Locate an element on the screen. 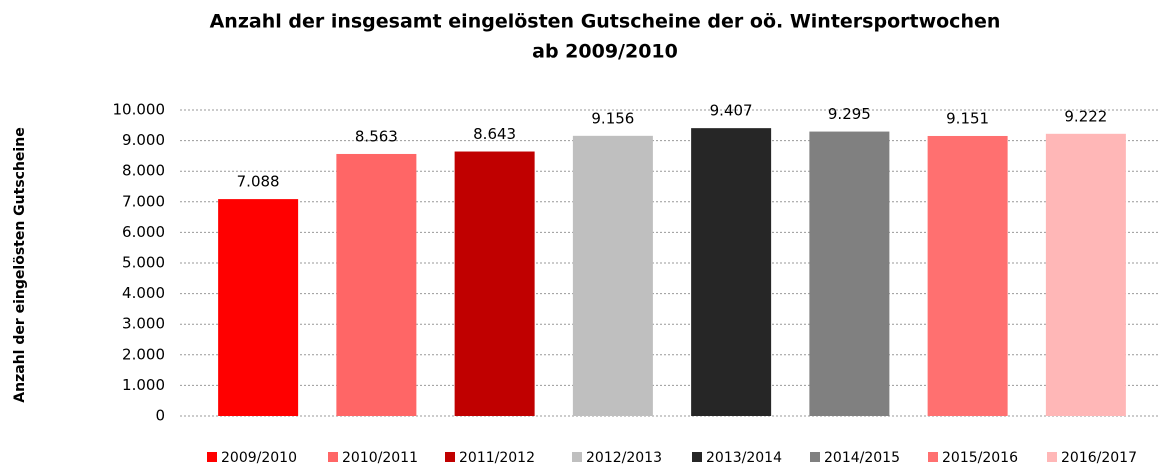 This screenshot has width=1161, height=466. y-tick-label: 8.000 is located at coordinates (143, 171).